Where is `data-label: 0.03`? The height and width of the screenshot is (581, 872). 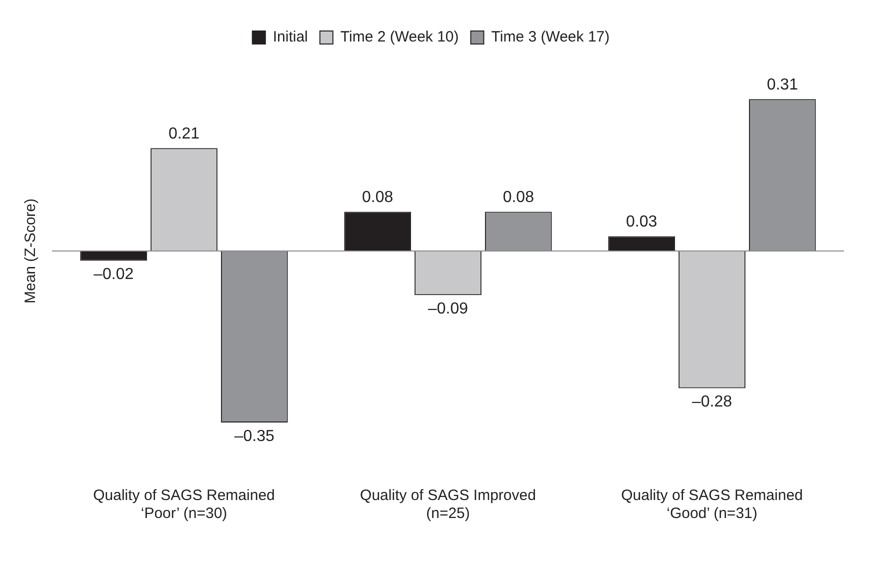
data-label: 0.03 is located at coordinates (642, 222).